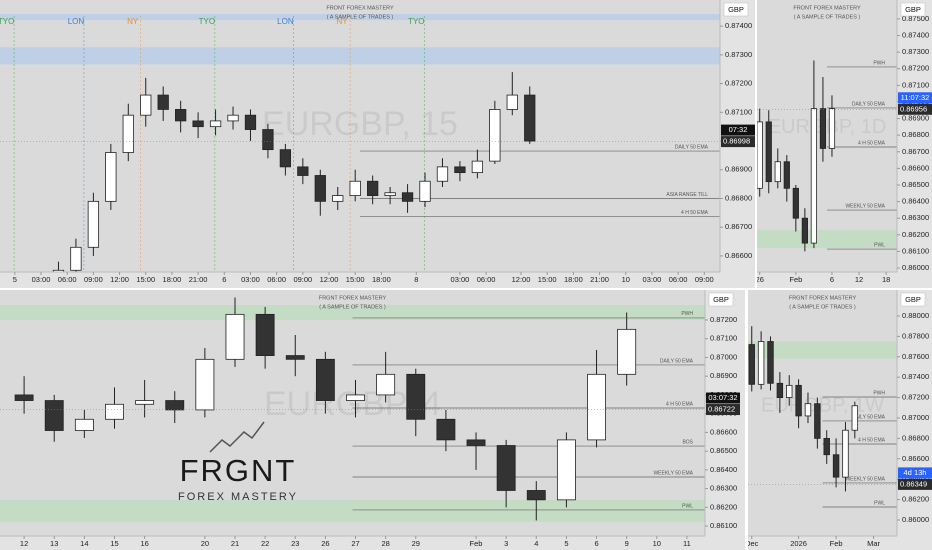 The width and height of the screenshot is (932, 550). What do you see at coordinates (760, 279) in the screenshot?
I see `x-tick-label: 26` at bounding box center [760, 279].